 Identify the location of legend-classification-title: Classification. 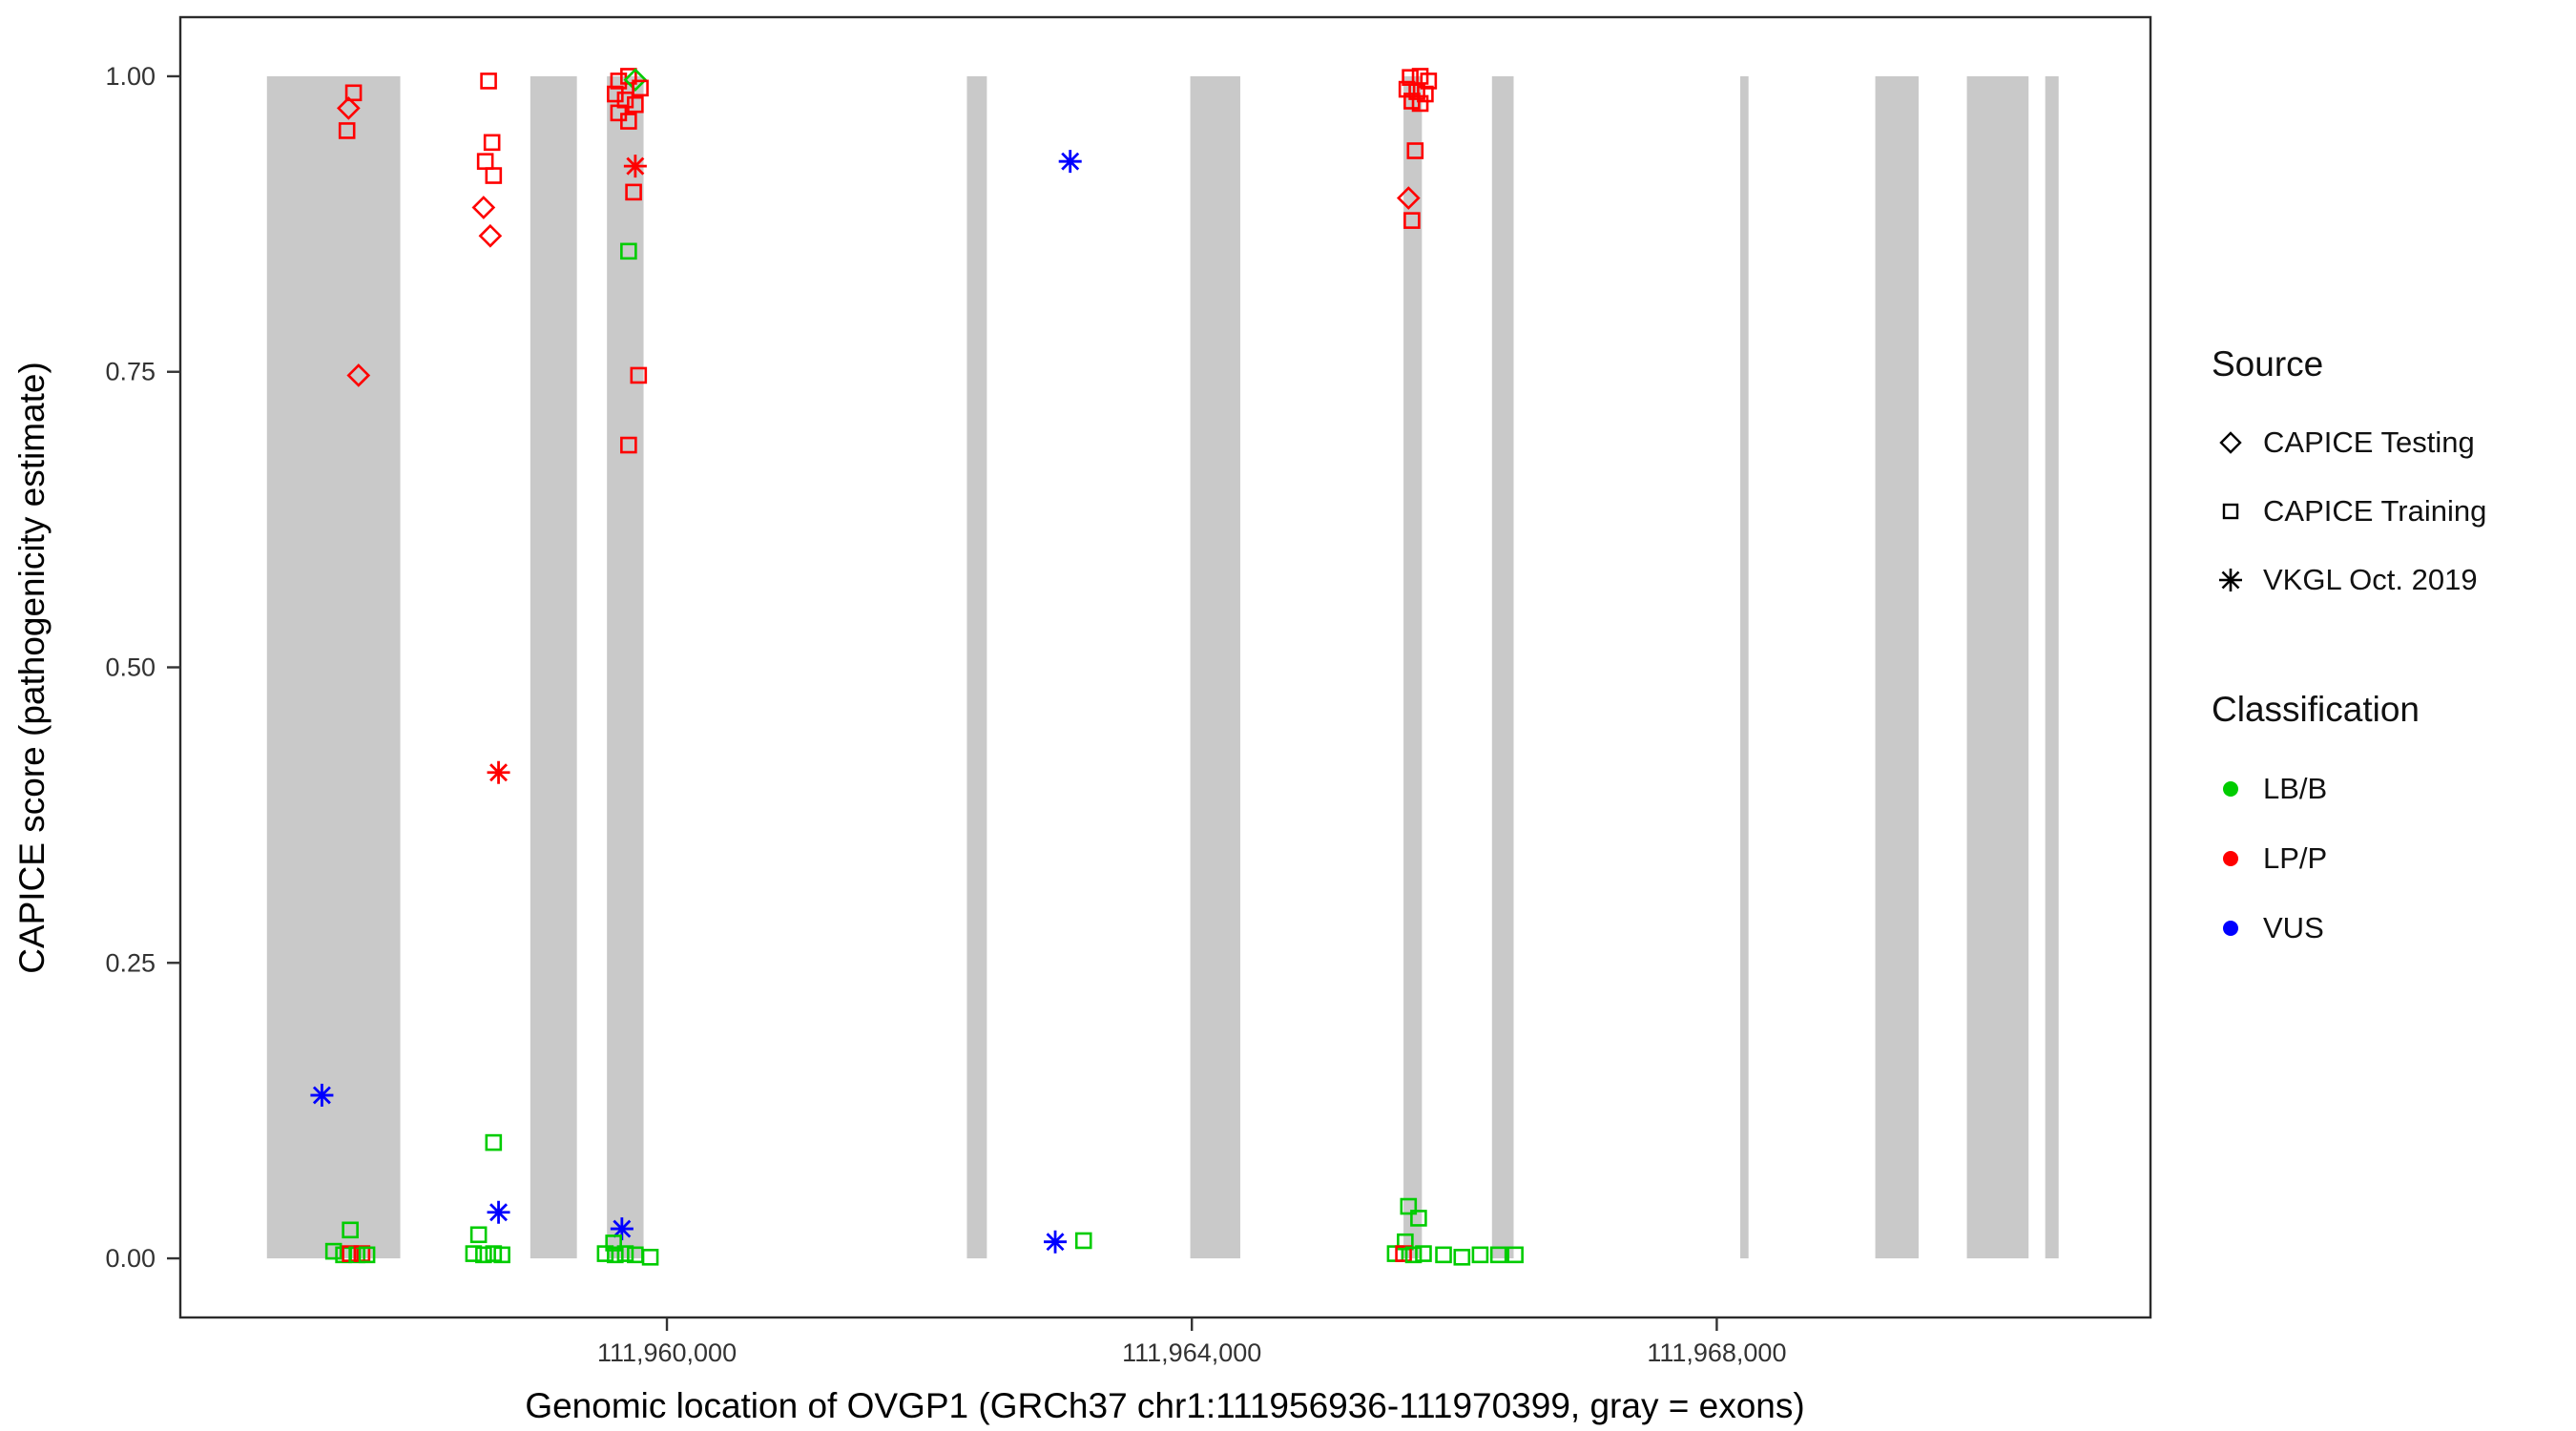
(2316, 709).